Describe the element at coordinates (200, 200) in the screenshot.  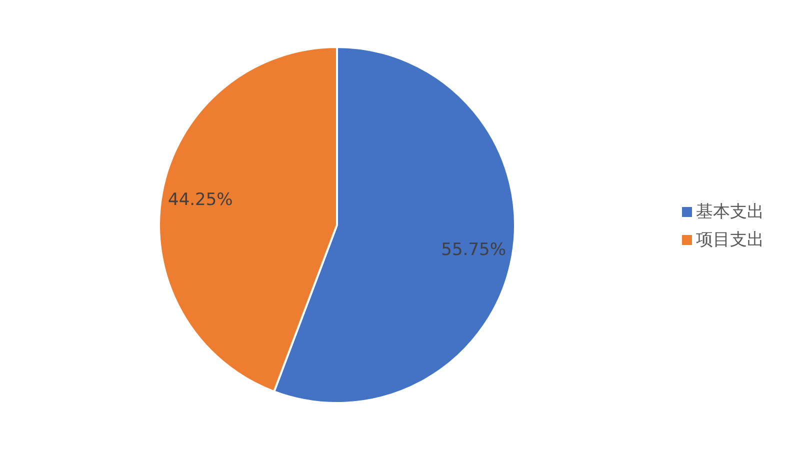
I see `data-label: 44.25%` at that location.